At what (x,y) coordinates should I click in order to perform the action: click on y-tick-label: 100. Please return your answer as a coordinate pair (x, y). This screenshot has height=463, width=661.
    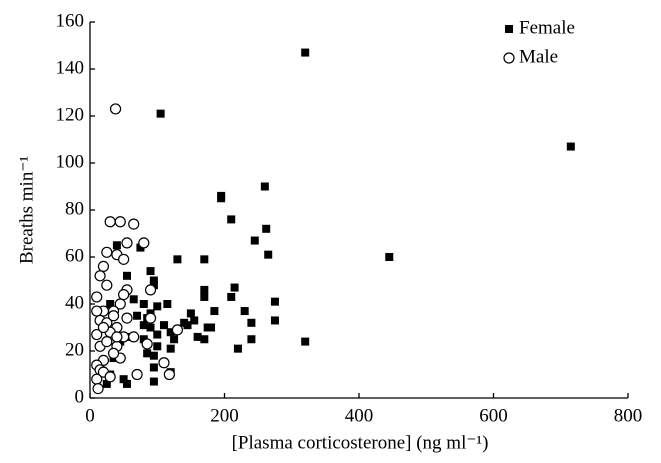
    Looking at the image, I should click on (70, 161).